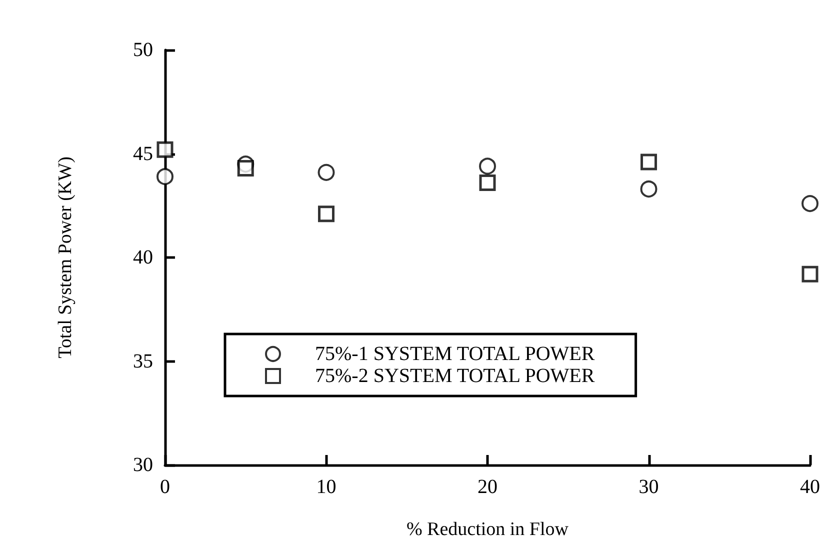  I want to click on x-tick-label: 10, so click(326, 487).